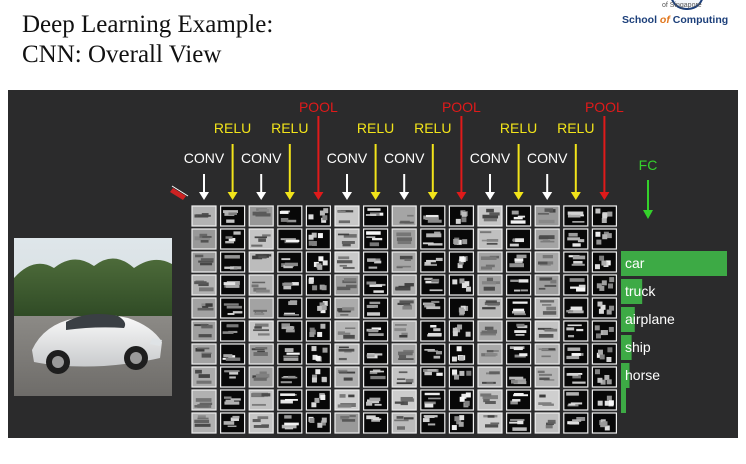 The height and width of the screenshot is (464, 746). I want to click on logo-subtitle: of Singapore, so click(682, 5).